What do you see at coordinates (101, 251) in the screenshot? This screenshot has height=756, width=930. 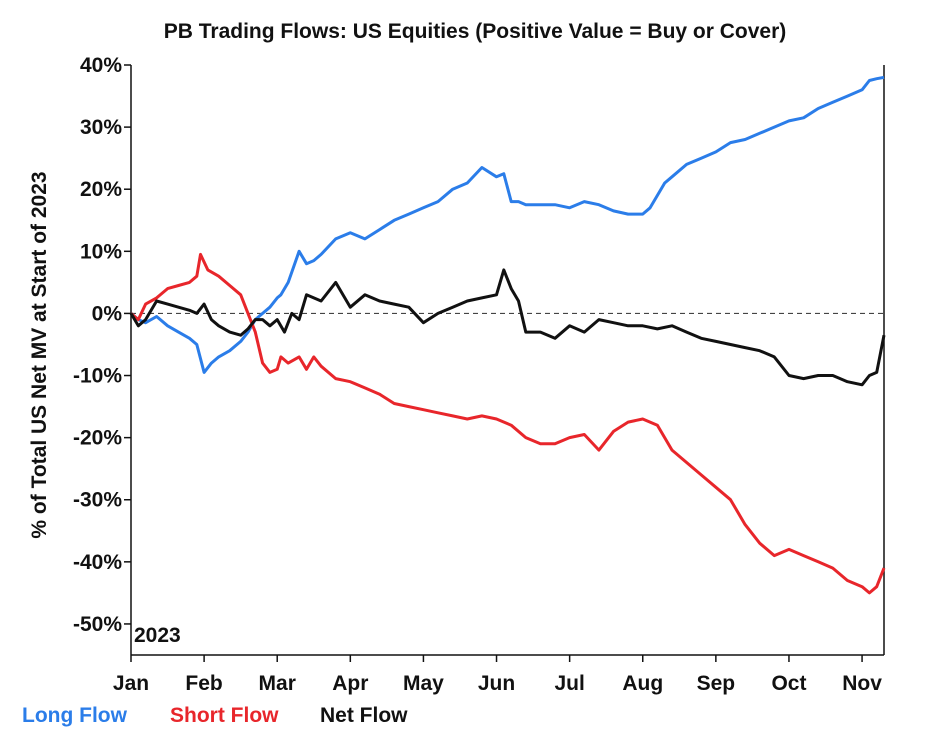 I see `y-tick-label: 10%` at bounding box center [101, 251].